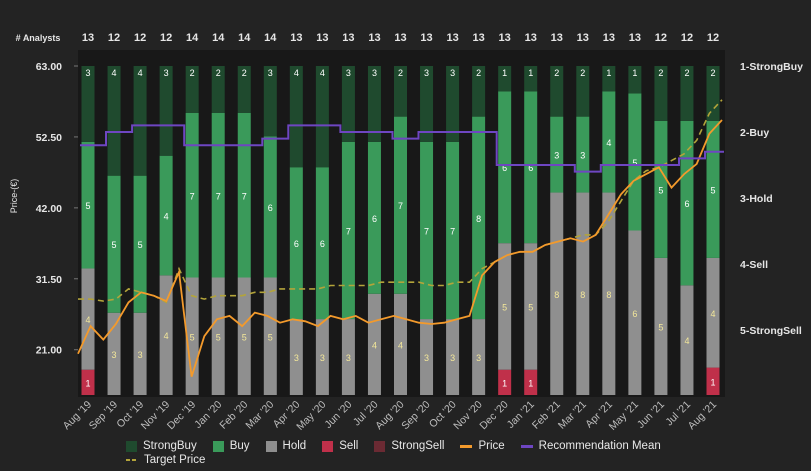 This screenshot has height=471, width=811. Describe the element at coordinates (340, 446) in the screenshot. I see `legend-item: Sell` at that location.